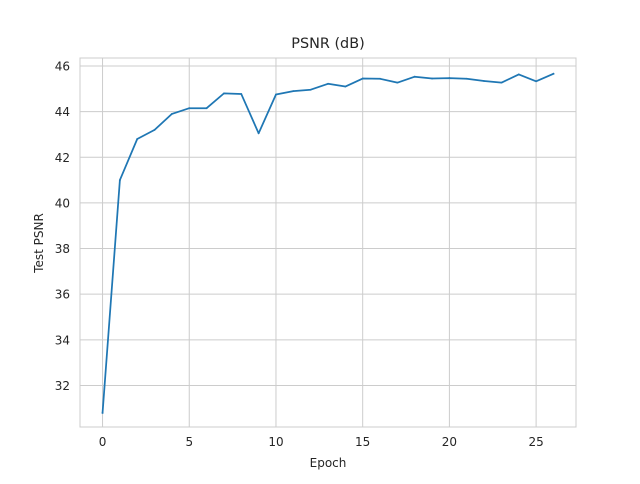 This screenshot has height=484, width=640. I want to click on x-tick-label: 25, so click(535, 442).